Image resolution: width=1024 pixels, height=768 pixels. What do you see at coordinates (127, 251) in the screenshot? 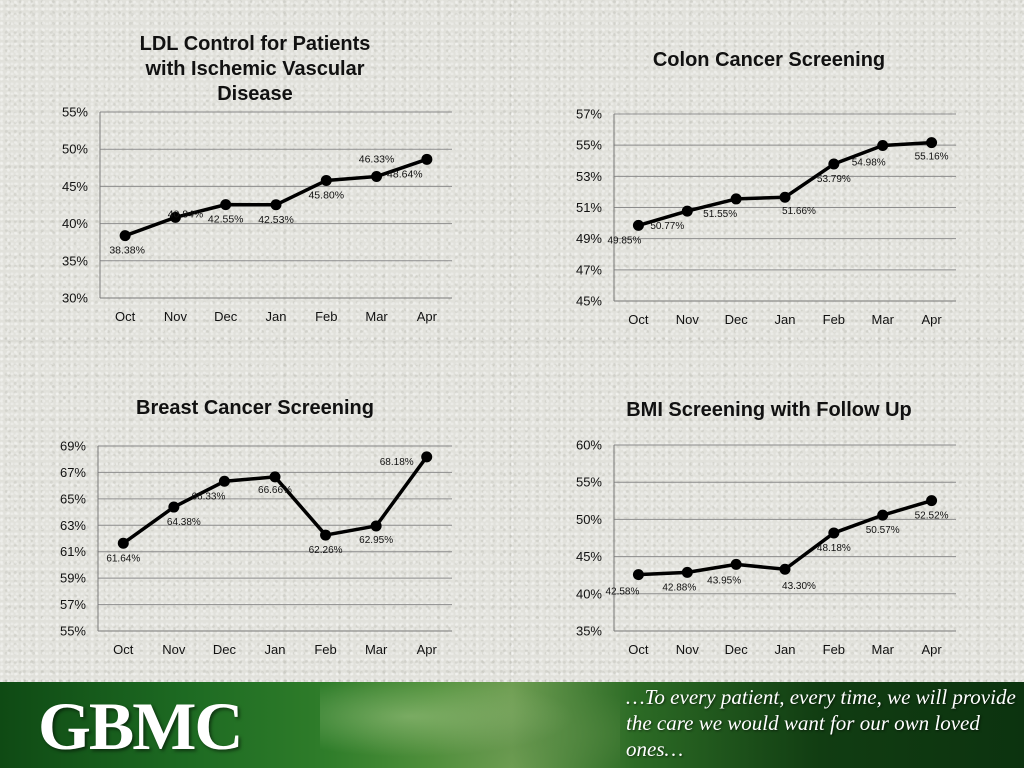
I see `data-label: 38.38%` at bounding box center [127, 251].